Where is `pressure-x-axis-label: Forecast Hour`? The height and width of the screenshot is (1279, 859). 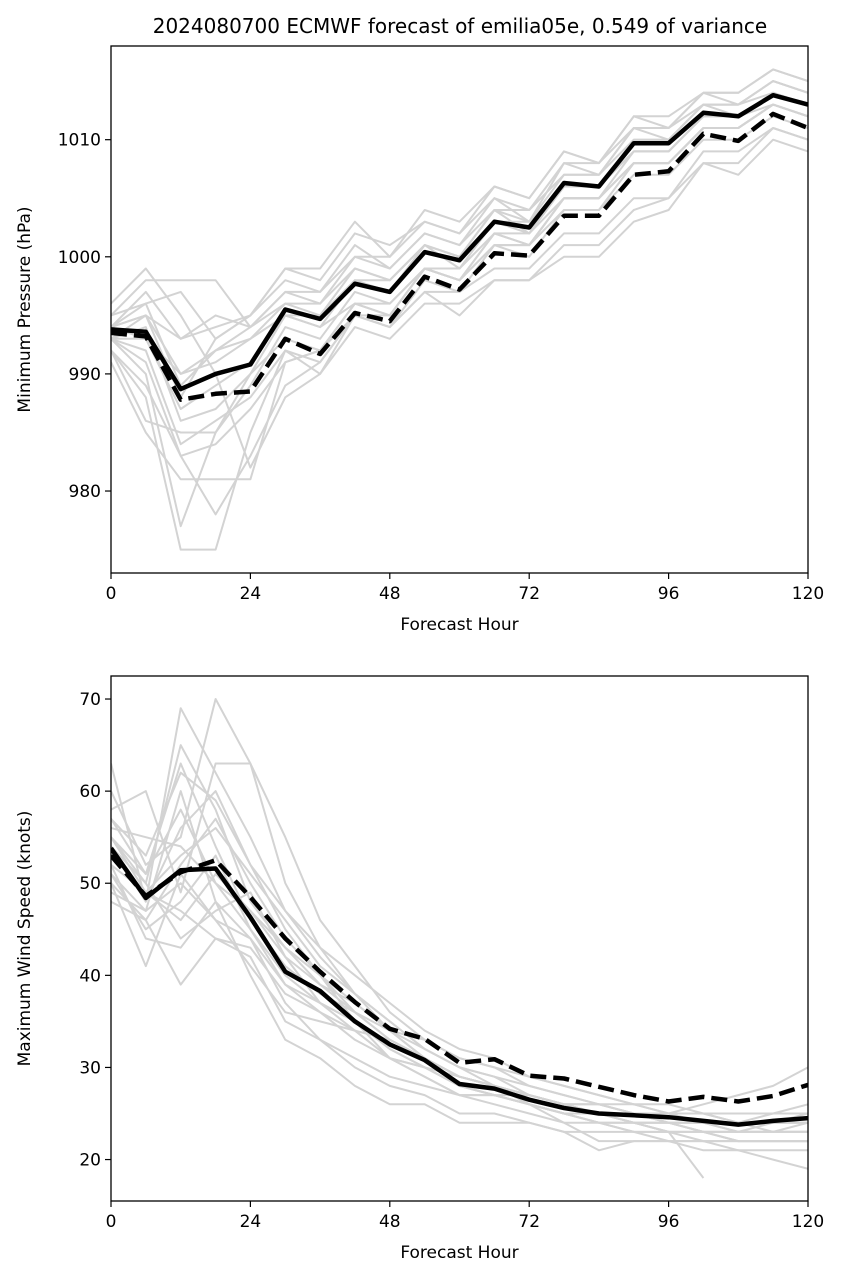
pressure-x-axis-label: Forecast Hour is located at coordinates (459, 625).